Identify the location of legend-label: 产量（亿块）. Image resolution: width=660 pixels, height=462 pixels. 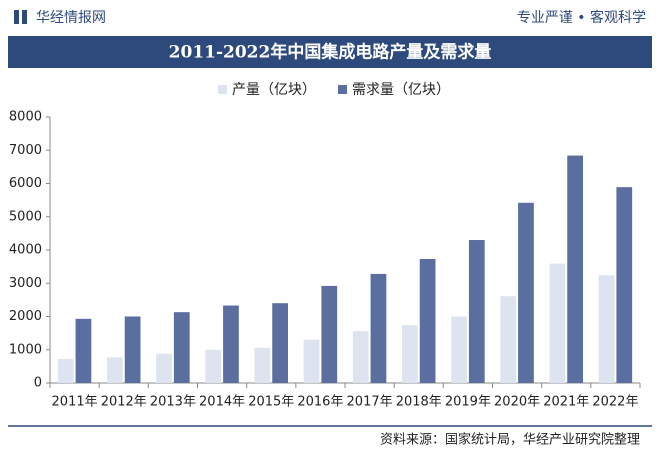
(274, 90).